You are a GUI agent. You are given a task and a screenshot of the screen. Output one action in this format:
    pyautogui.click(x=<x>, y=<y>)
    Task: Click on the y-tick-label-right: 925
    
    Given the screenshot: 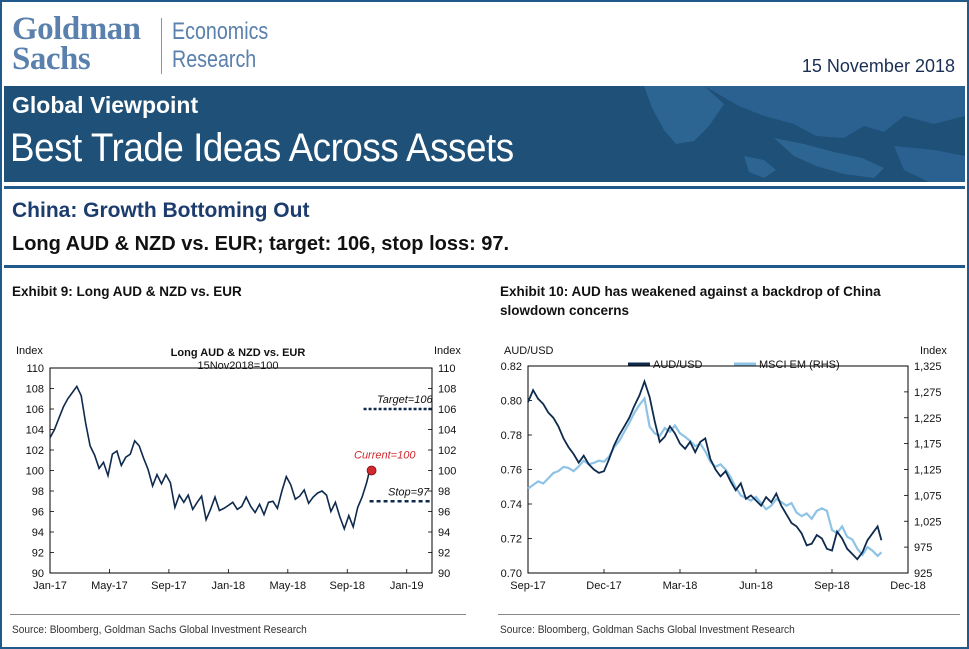 What is the action you would take?
    pyautogui.click(x=923, y=574)
    